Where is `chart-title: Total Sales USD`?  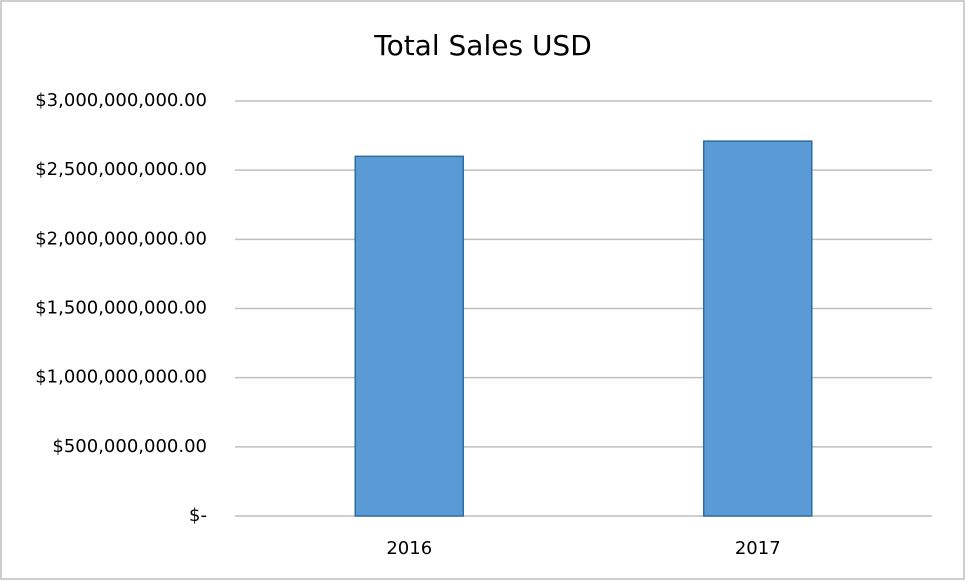
chart-title: Total Sales USD is located at coordinates (482, 45).